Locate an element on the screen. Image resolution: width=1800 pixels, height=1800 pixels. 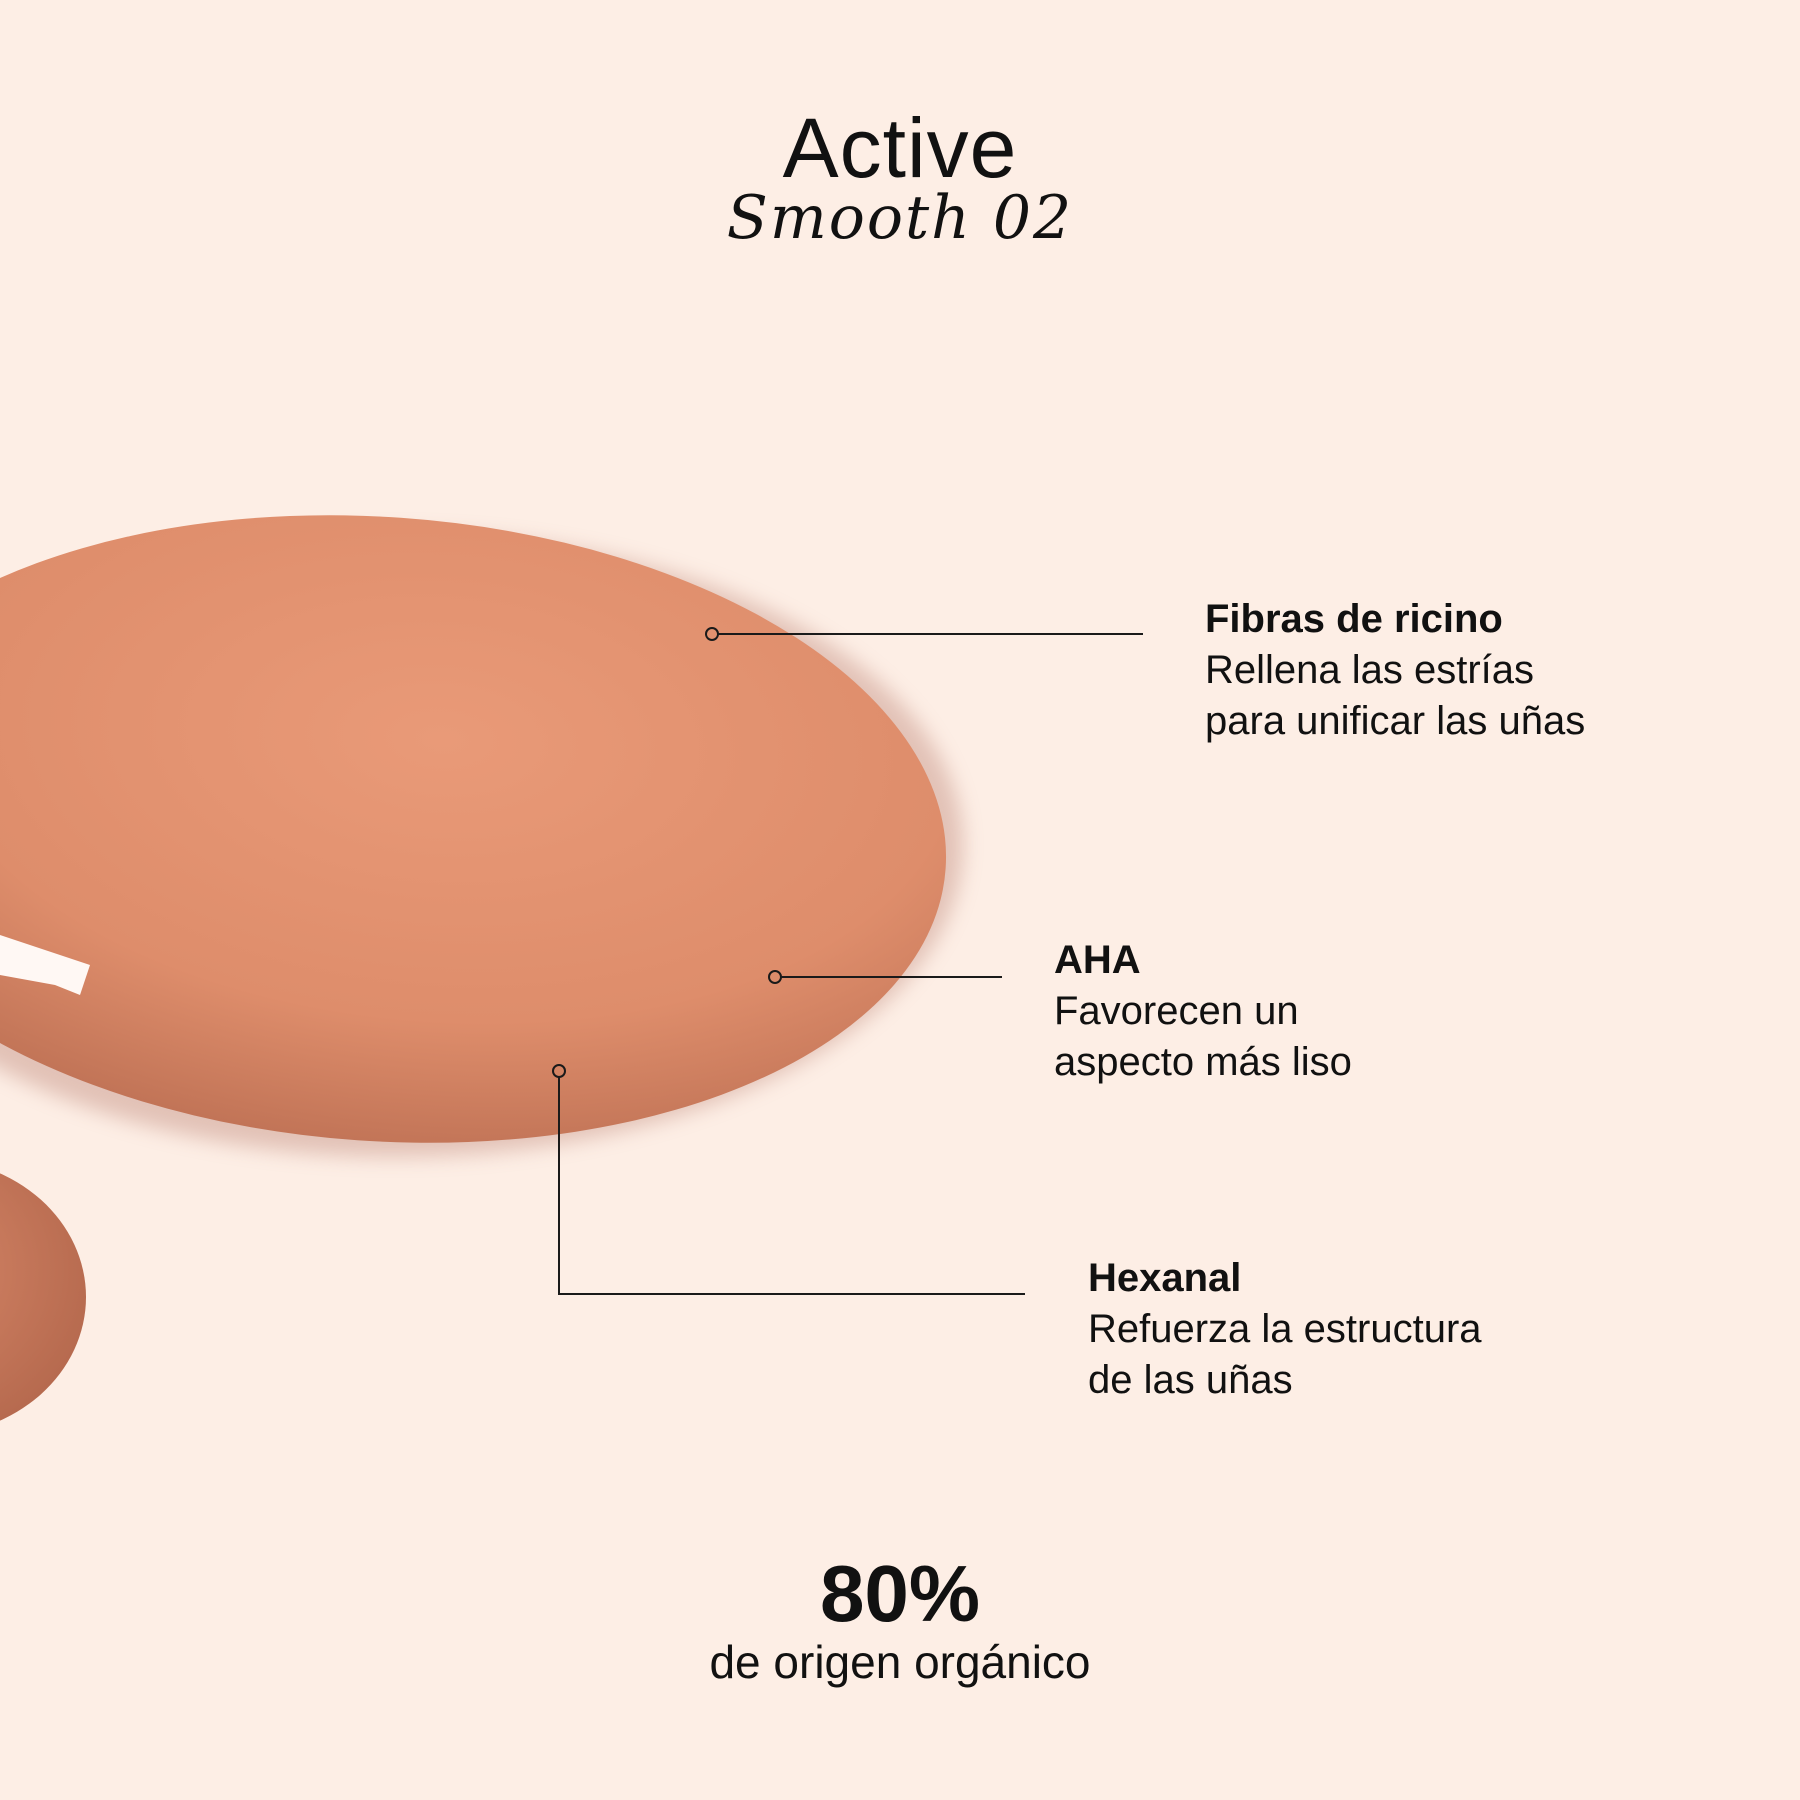
callout-text: aspecto más liso is located at coordinates (1203, 1062).